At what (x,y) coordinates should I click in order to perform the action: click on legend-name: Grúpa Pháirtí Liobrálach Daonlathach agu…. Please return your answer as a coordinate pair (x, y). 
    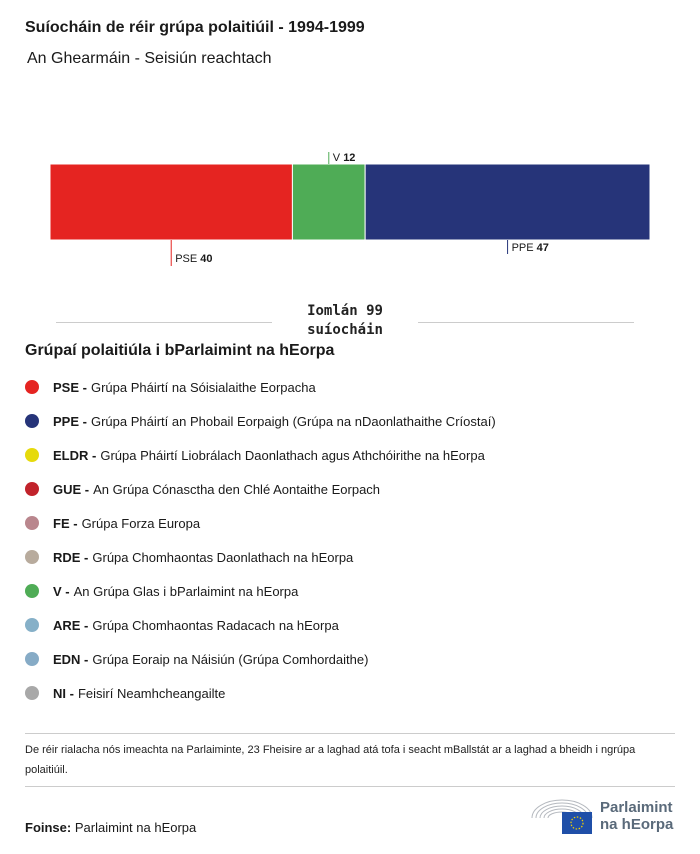
    Looking at the image, I should click on (292, 455).